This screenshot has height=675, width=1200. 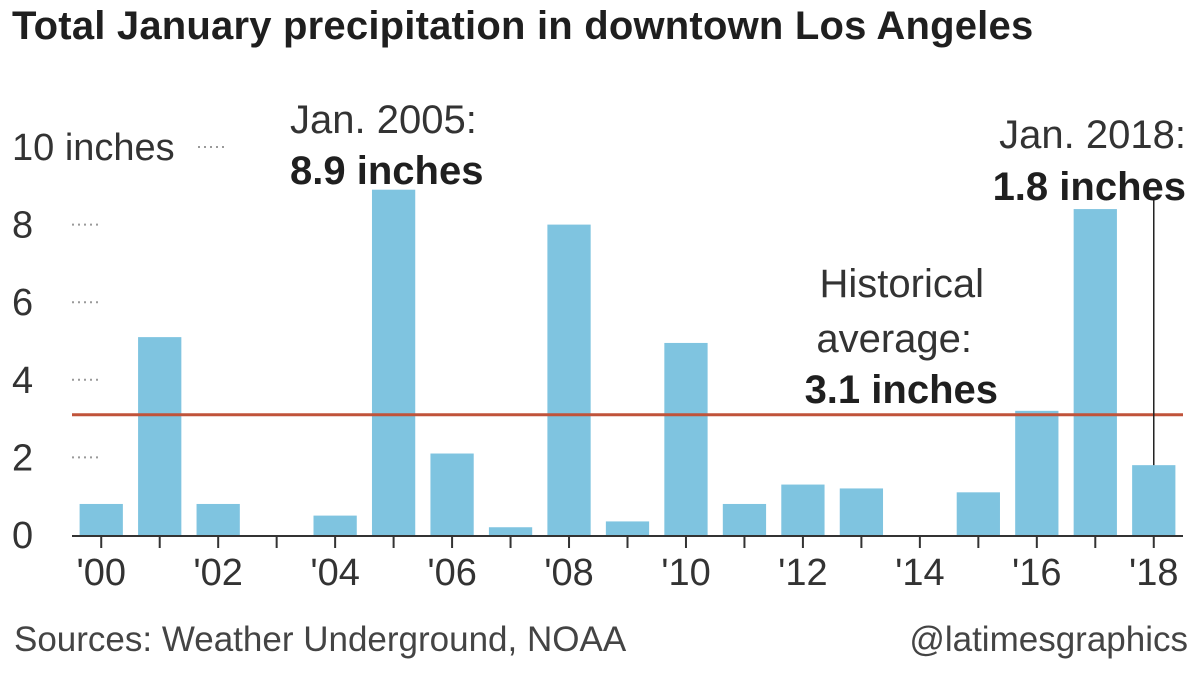 What do you see at coordinates (1037, 472) in the screenshot?
I see `bar-2016` at bounding box center [1037, 472].